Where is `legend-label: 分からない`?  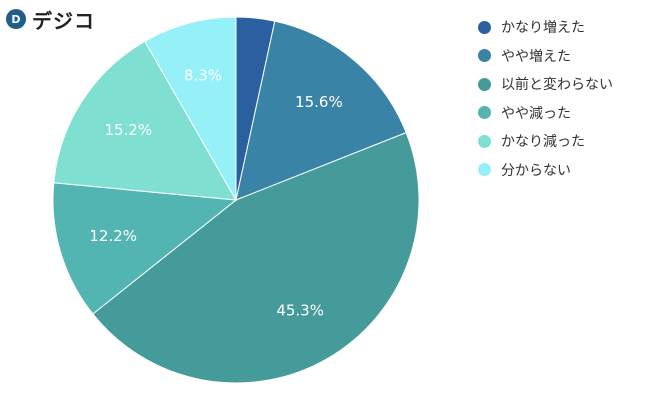
legend-label: 分からない is located at coordinates (536, 170).